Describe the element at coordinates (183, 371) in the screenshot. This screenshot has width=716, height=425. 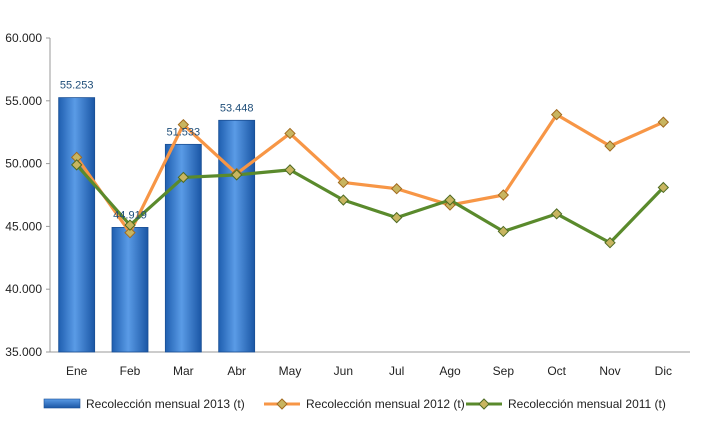
I see `x-tick-label: Mar` at that location.